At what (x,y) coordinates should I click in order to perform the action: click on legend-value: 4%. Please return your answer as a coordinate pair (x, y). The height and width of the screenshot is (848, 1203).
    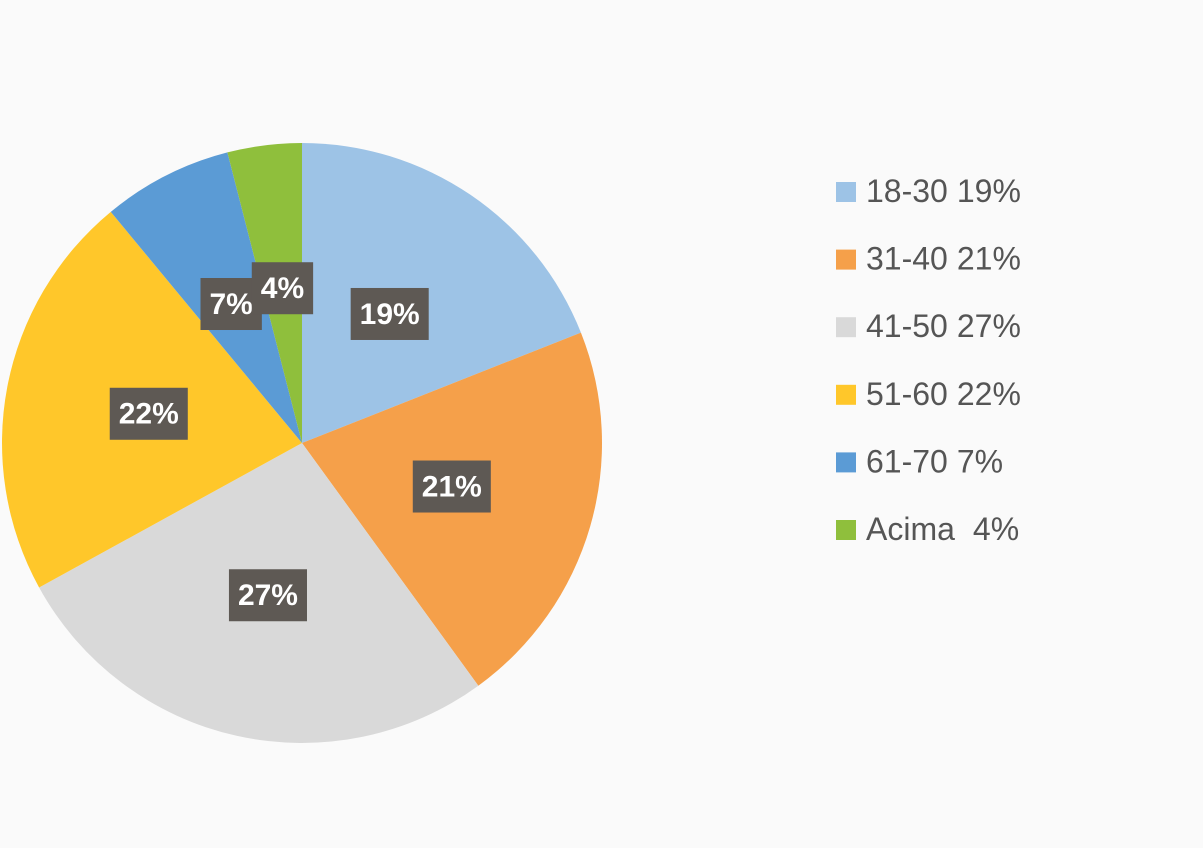
    Looking at the image, I should click on (996, 529).